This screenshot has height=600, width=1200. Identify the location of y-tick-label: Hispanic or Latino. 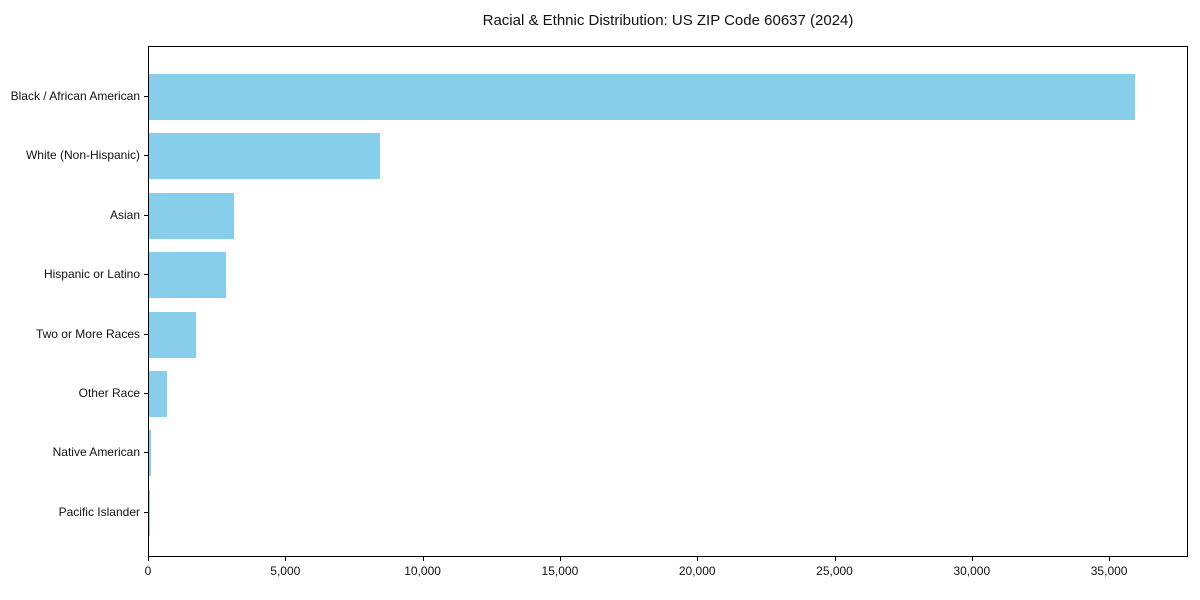
(91, 274).